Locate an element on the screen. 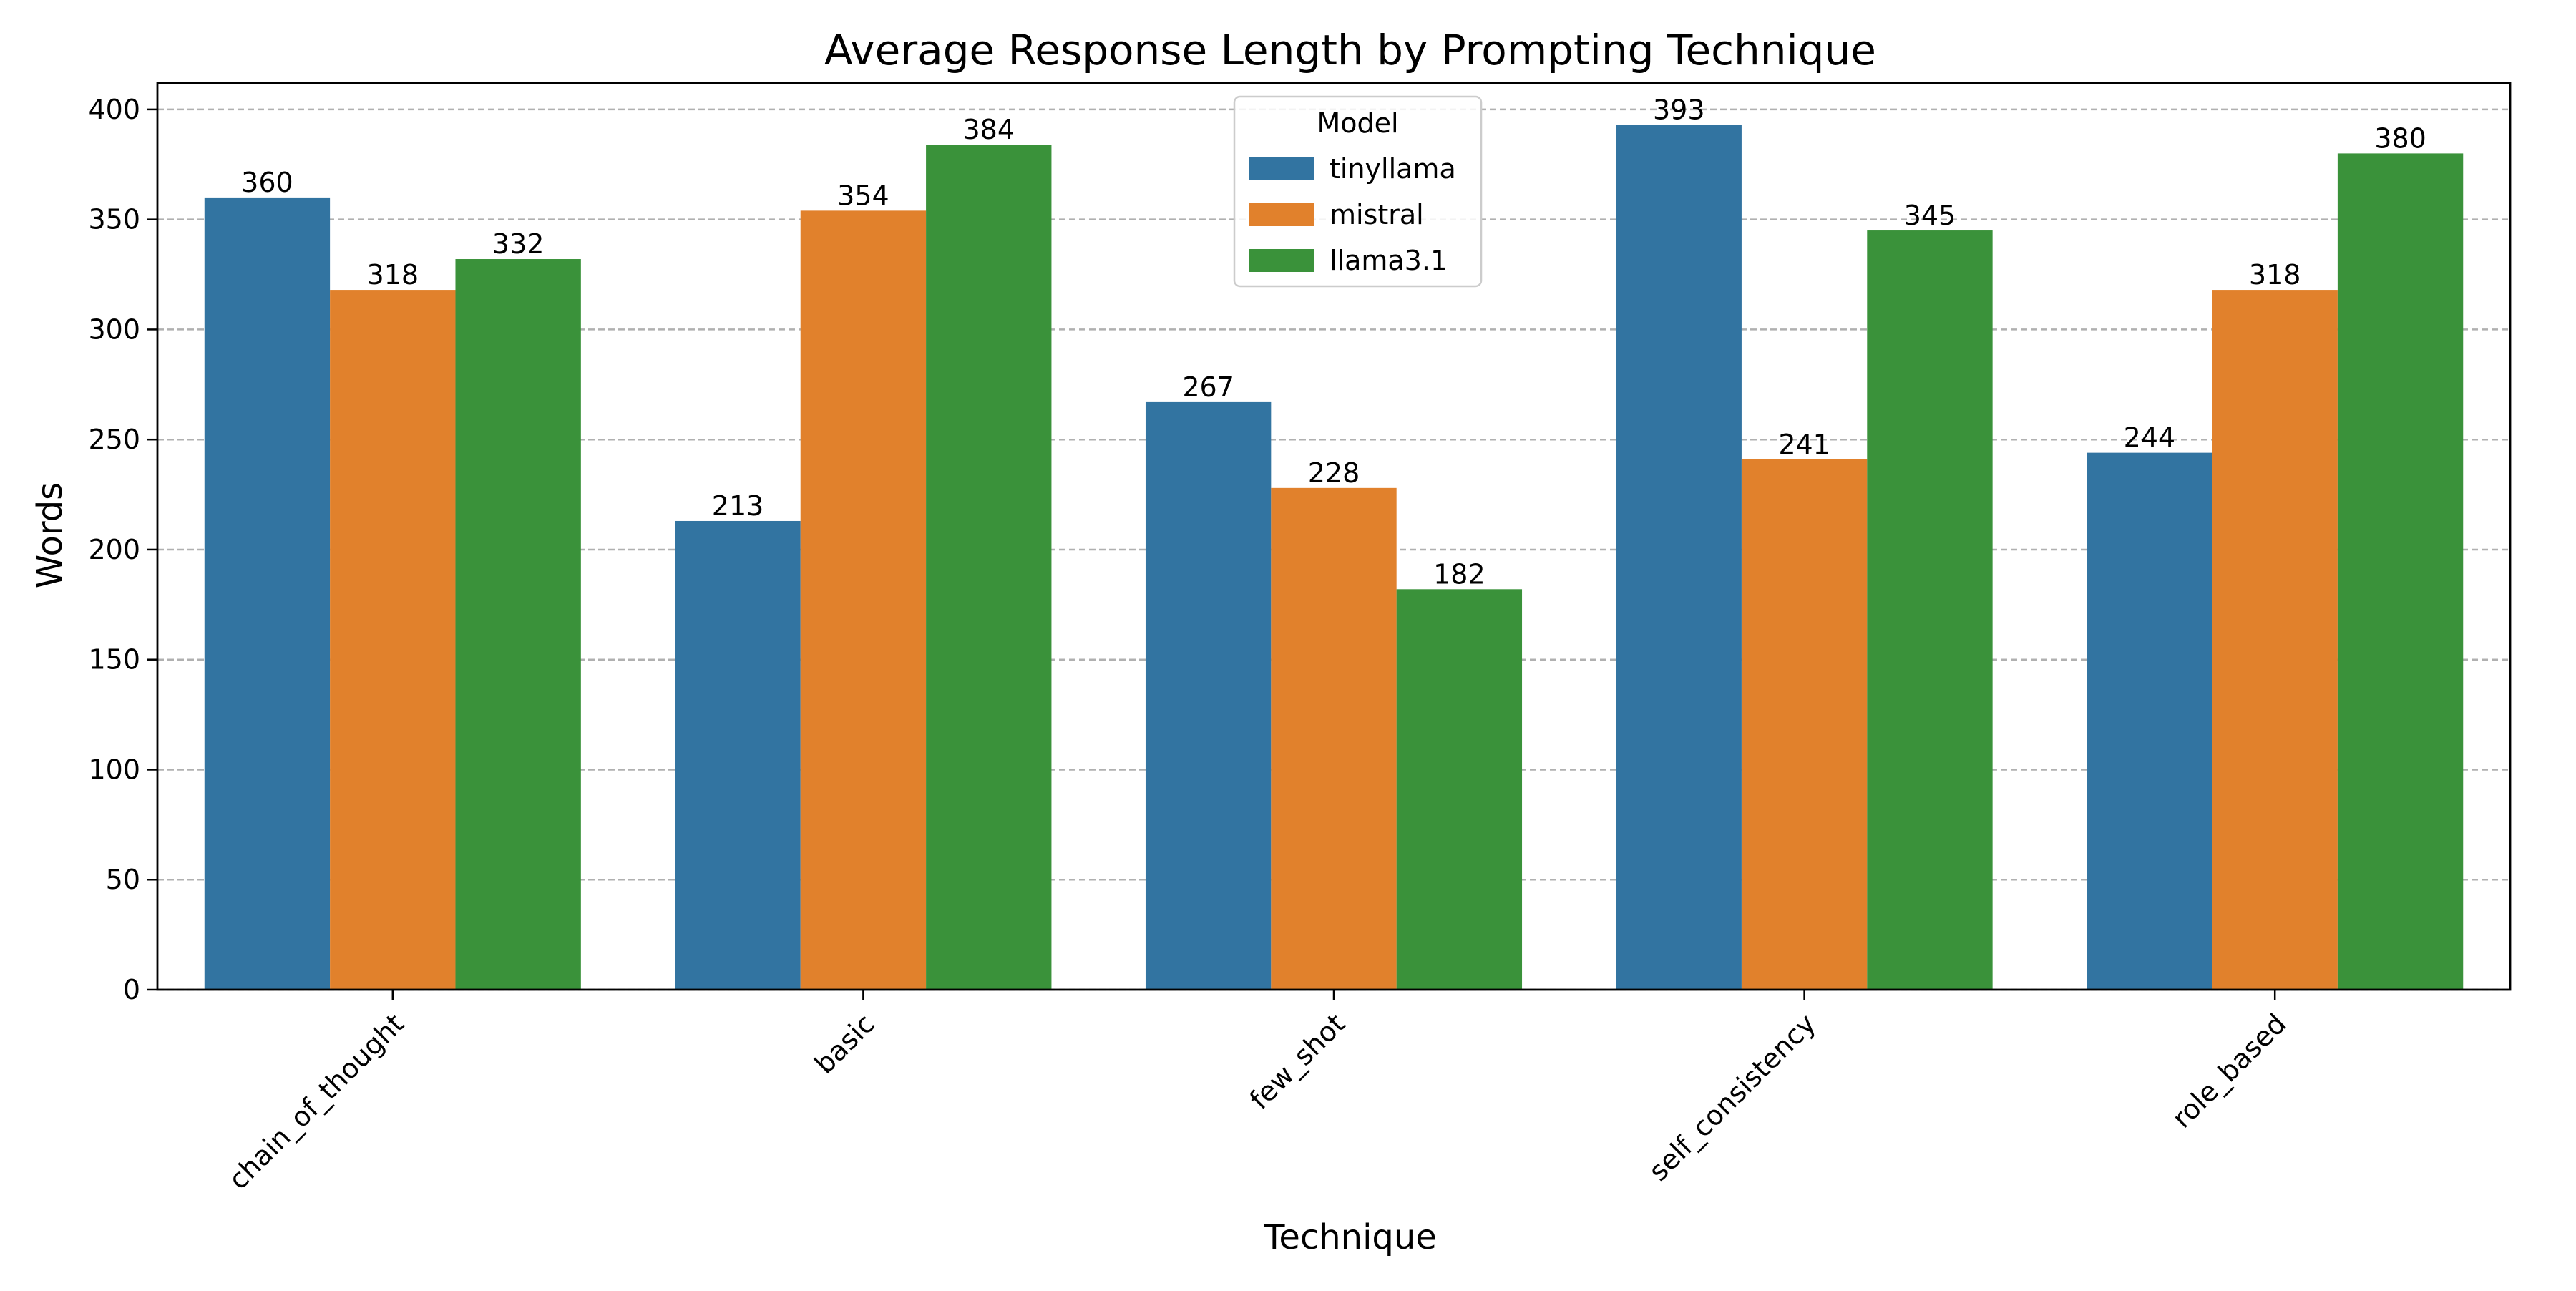 The image size is (2576, 1291). legend: Model tinyllama mistral llama3.1 is located at coordinates (1358, 191).